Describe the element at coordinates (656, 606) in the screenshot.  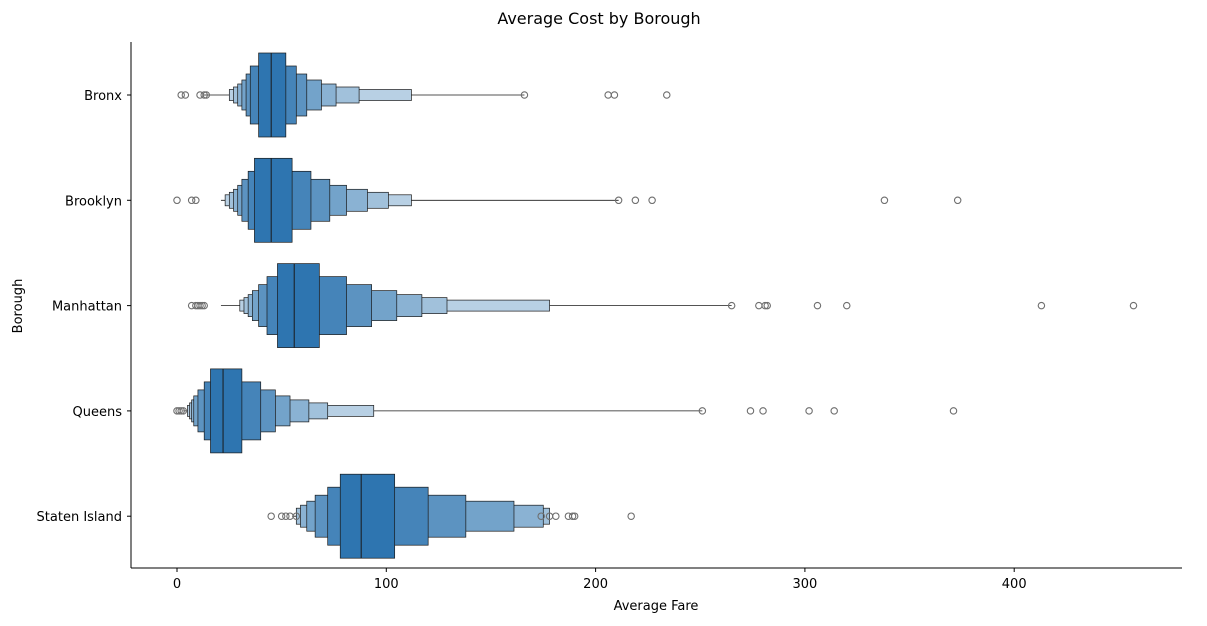
I see `x-axis-title: Average Fare` at that location.